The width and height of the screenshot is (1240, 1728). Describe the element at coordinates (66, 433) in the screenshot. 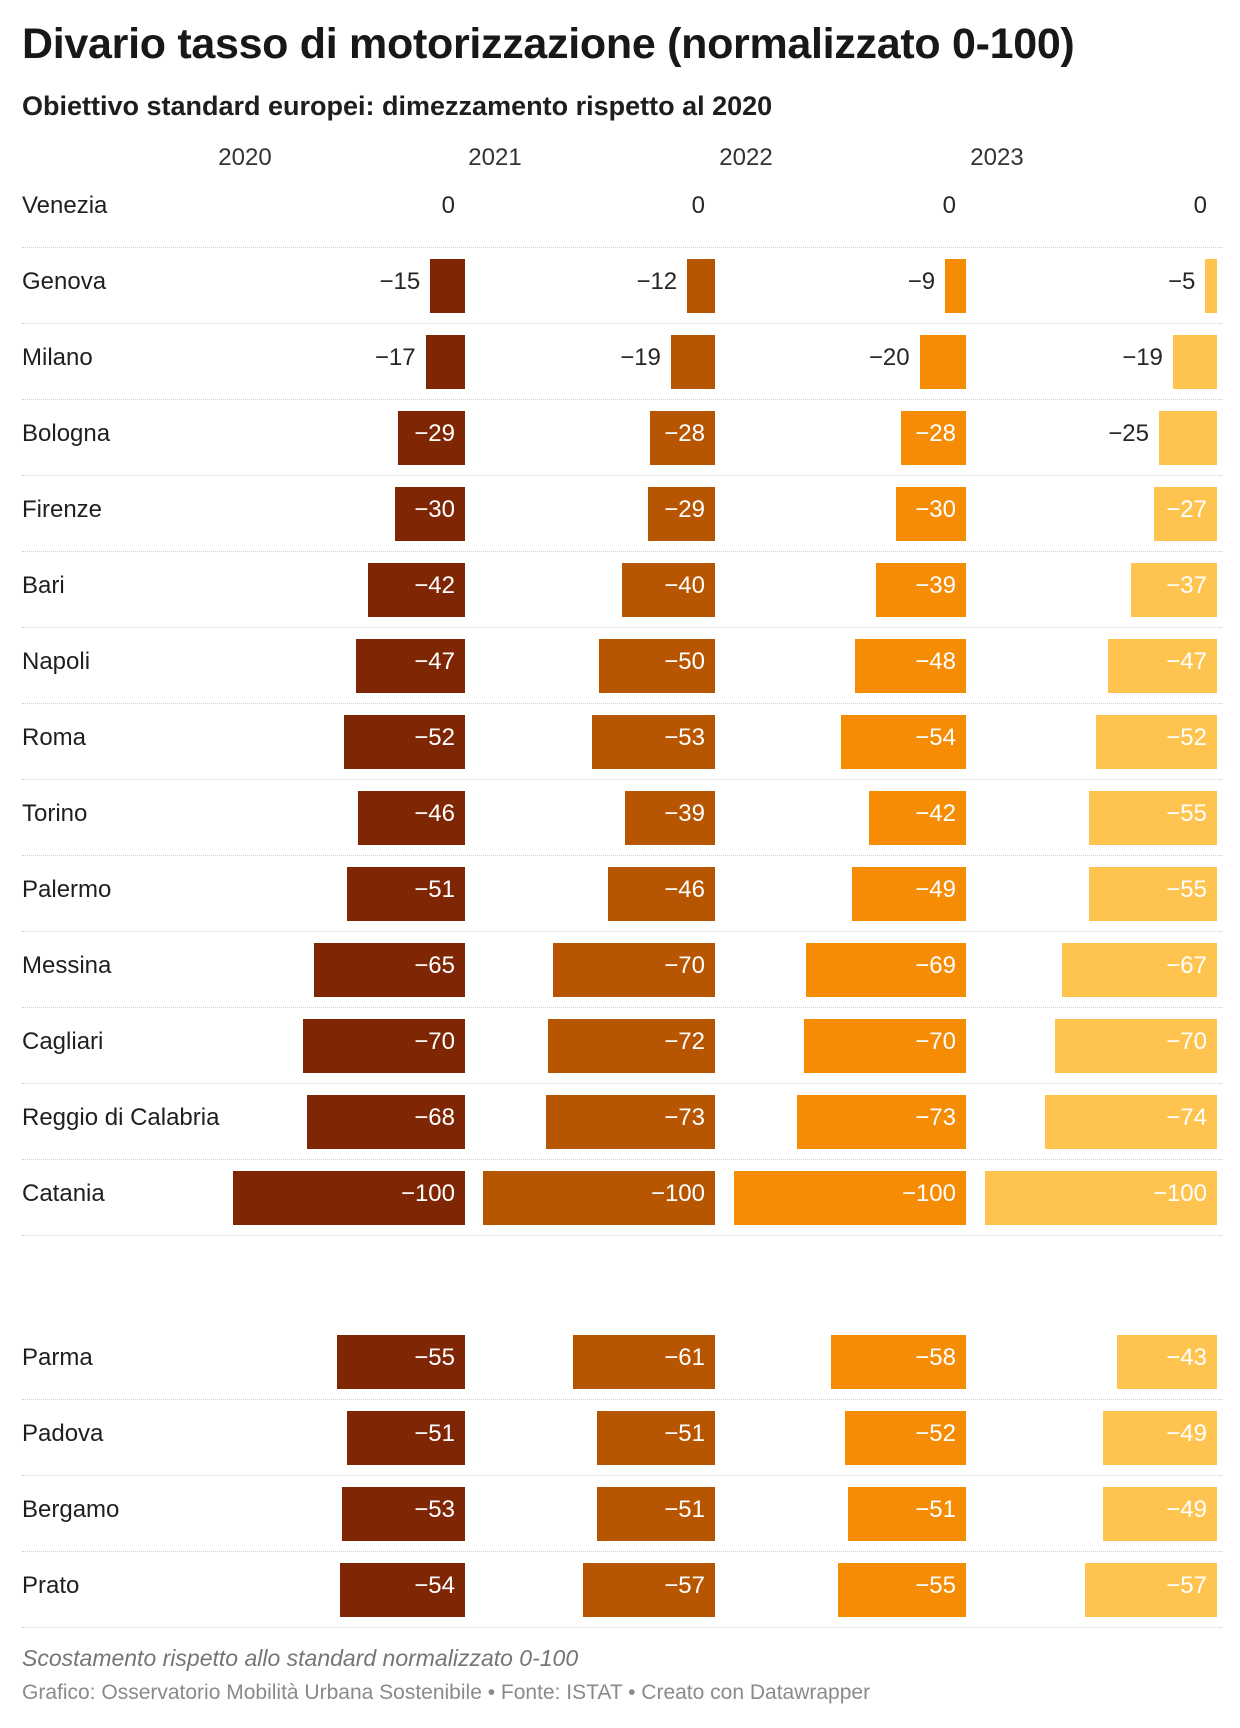

I see `row-label: Bologna` at that location.